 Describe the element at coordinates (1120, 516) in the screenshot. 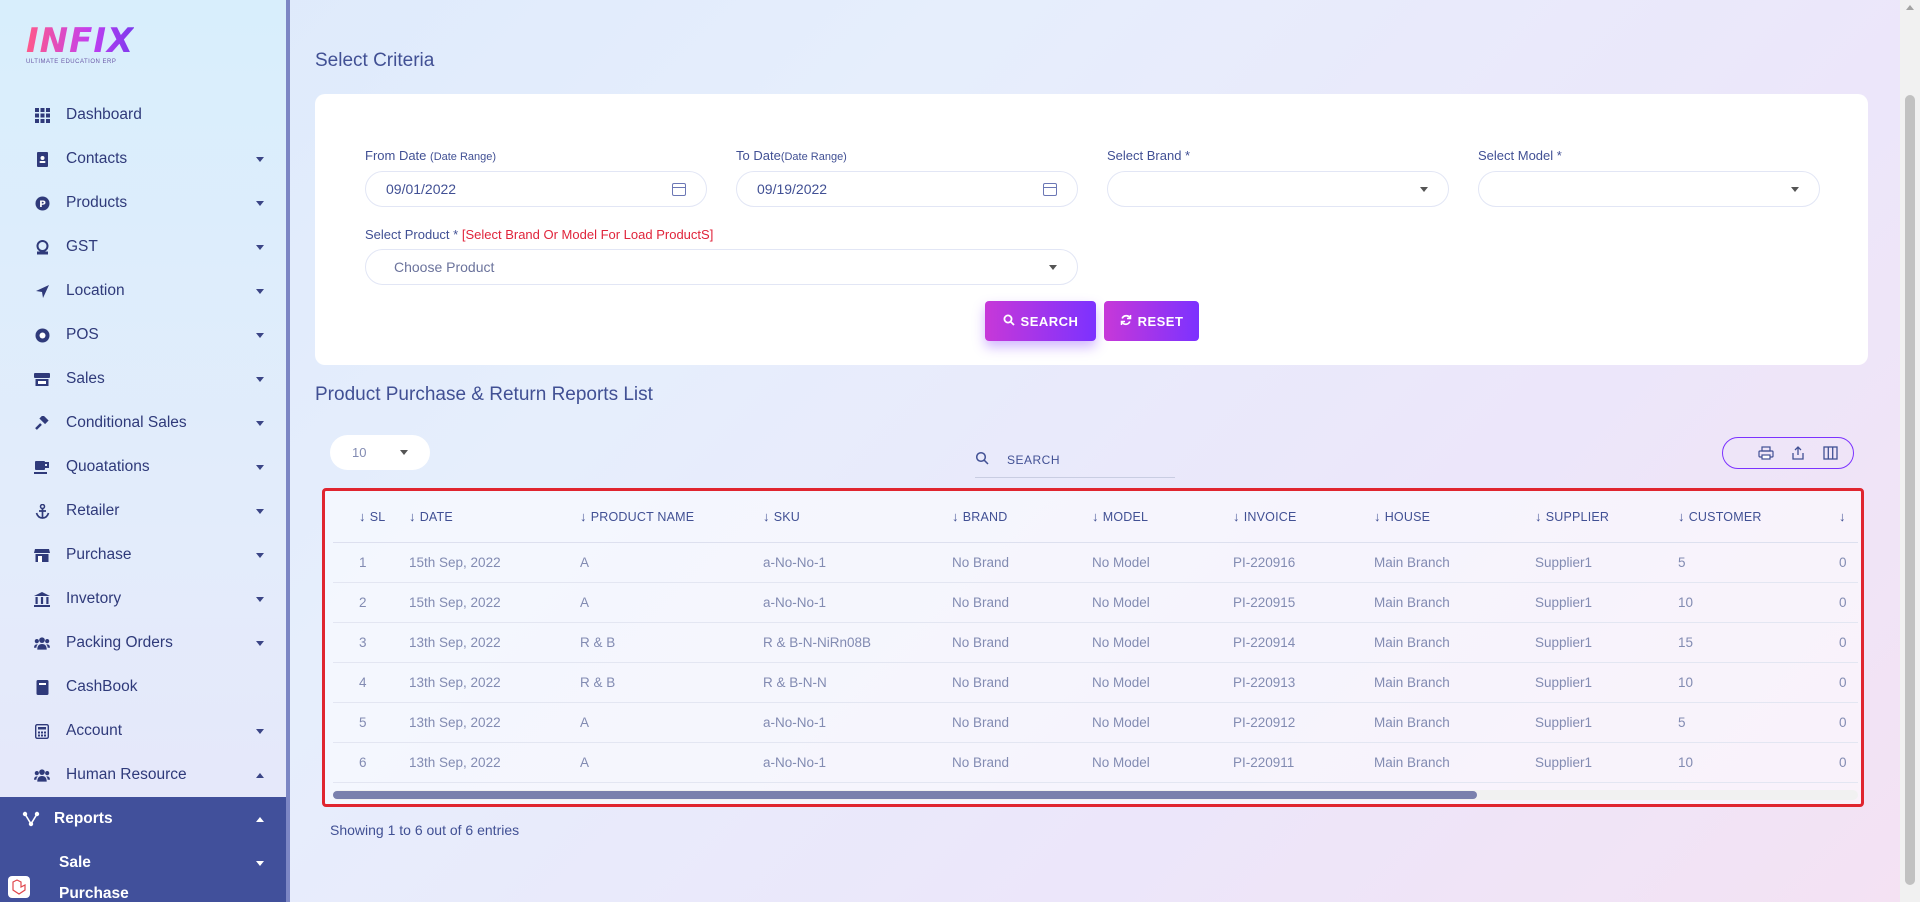

I see `column-header-model: MODEL` at that location.